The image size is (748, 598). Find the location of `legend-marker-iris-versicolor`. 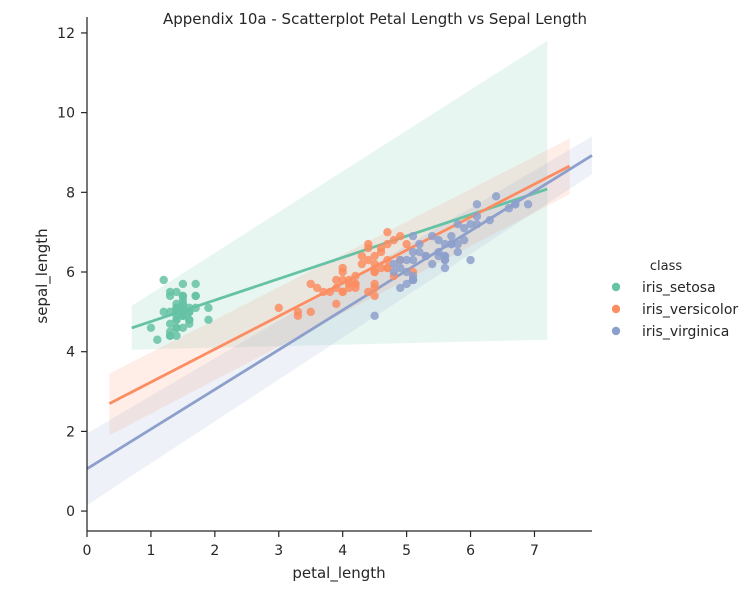

legend-marker-iris-versicolor is located at coordinates (616, 309).